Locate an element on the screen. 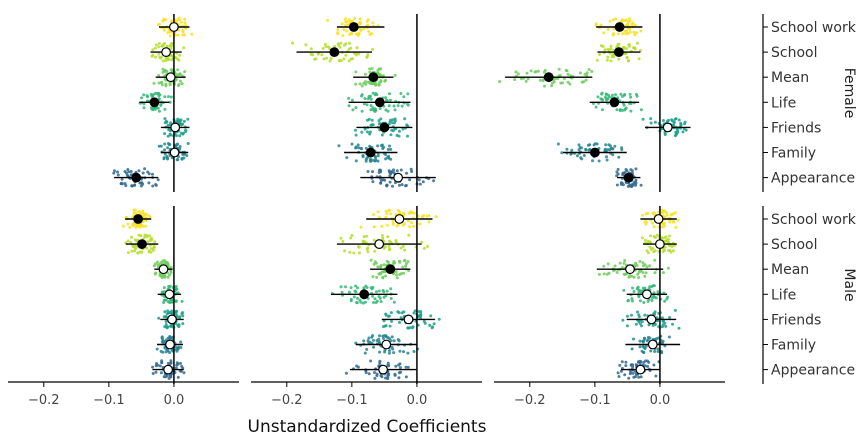 This screenshot has width=863, height=436. estimate-point-school is located at coordinates (334, 52).